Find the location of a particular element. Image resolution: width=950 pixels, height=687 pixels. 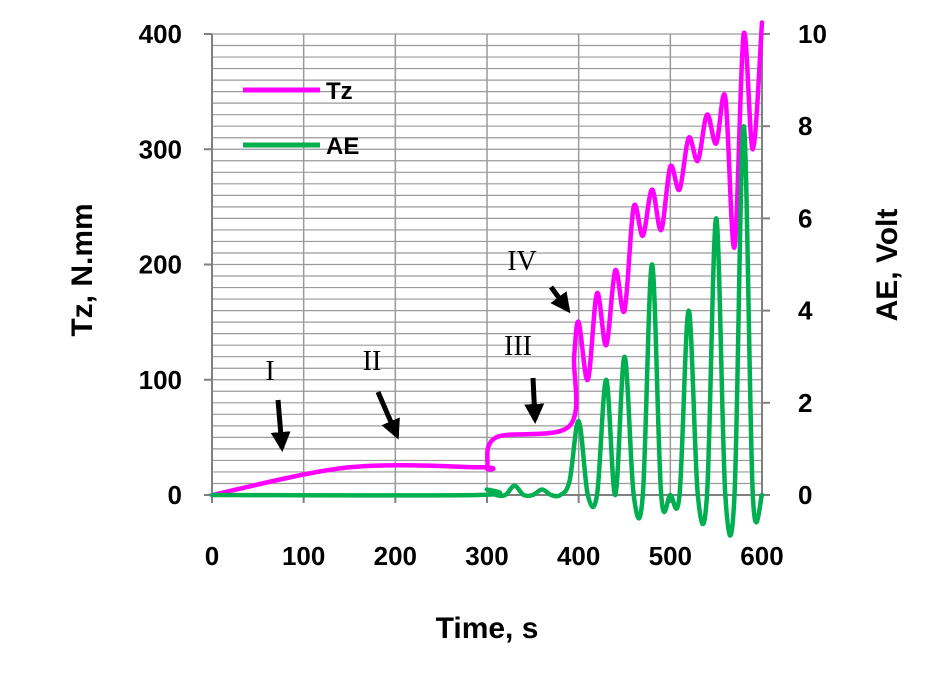

annotation-label: IV is located at coordinates (522, 261).